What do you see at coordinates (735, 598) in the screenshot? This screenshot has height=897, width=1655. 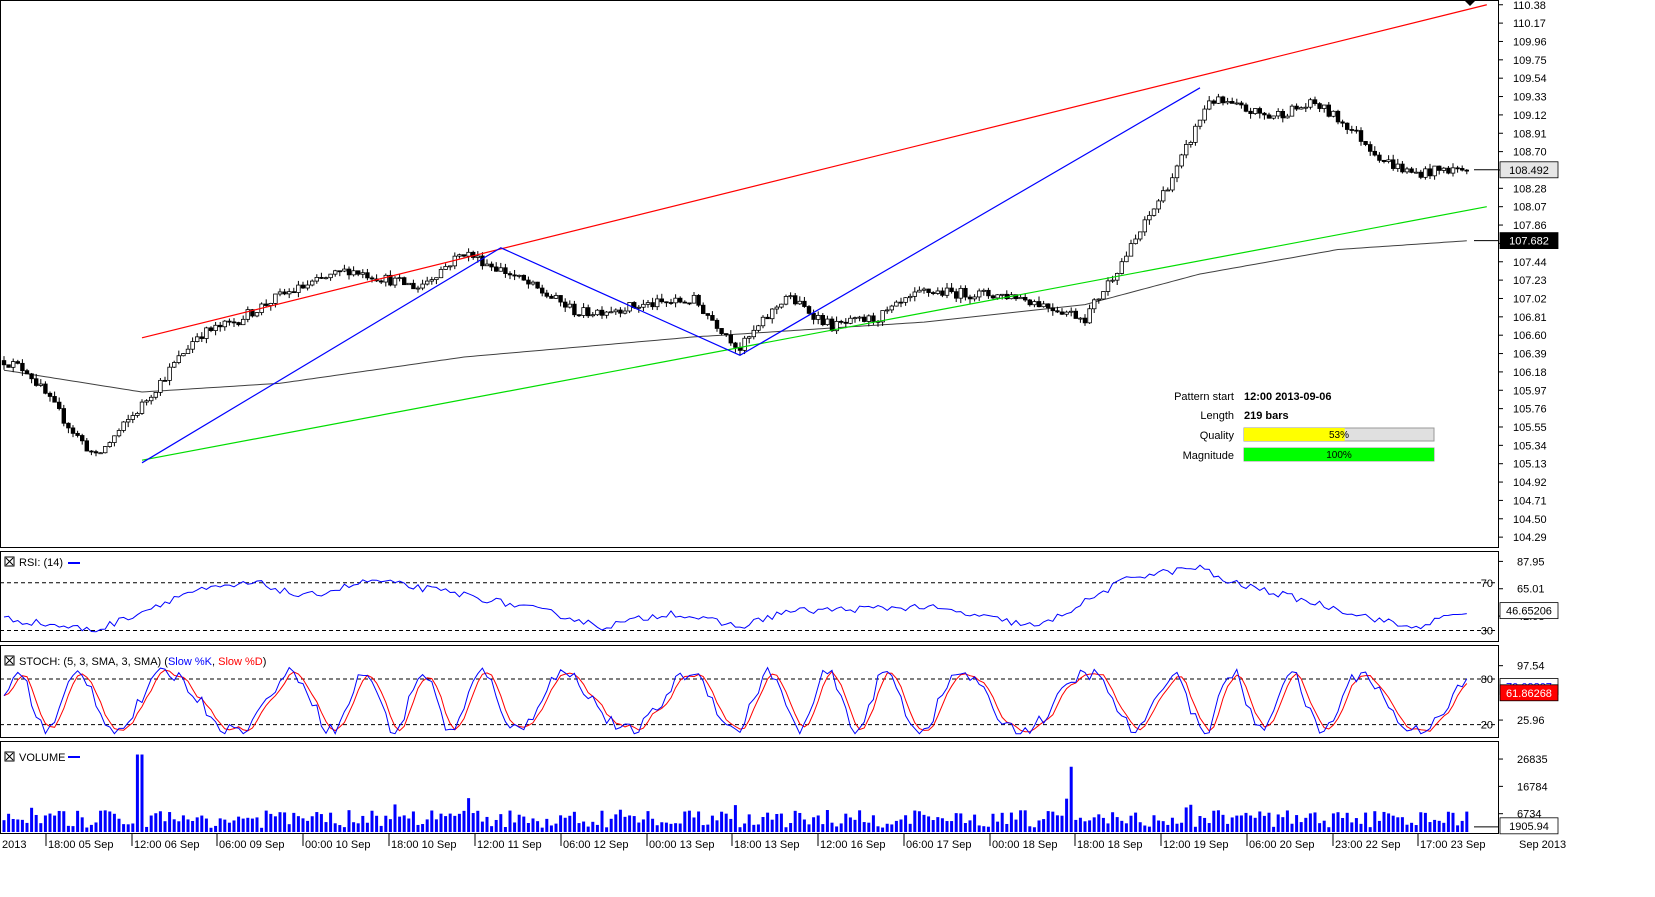 I see `rsi-line-layer` at bounding box center [735, 598].